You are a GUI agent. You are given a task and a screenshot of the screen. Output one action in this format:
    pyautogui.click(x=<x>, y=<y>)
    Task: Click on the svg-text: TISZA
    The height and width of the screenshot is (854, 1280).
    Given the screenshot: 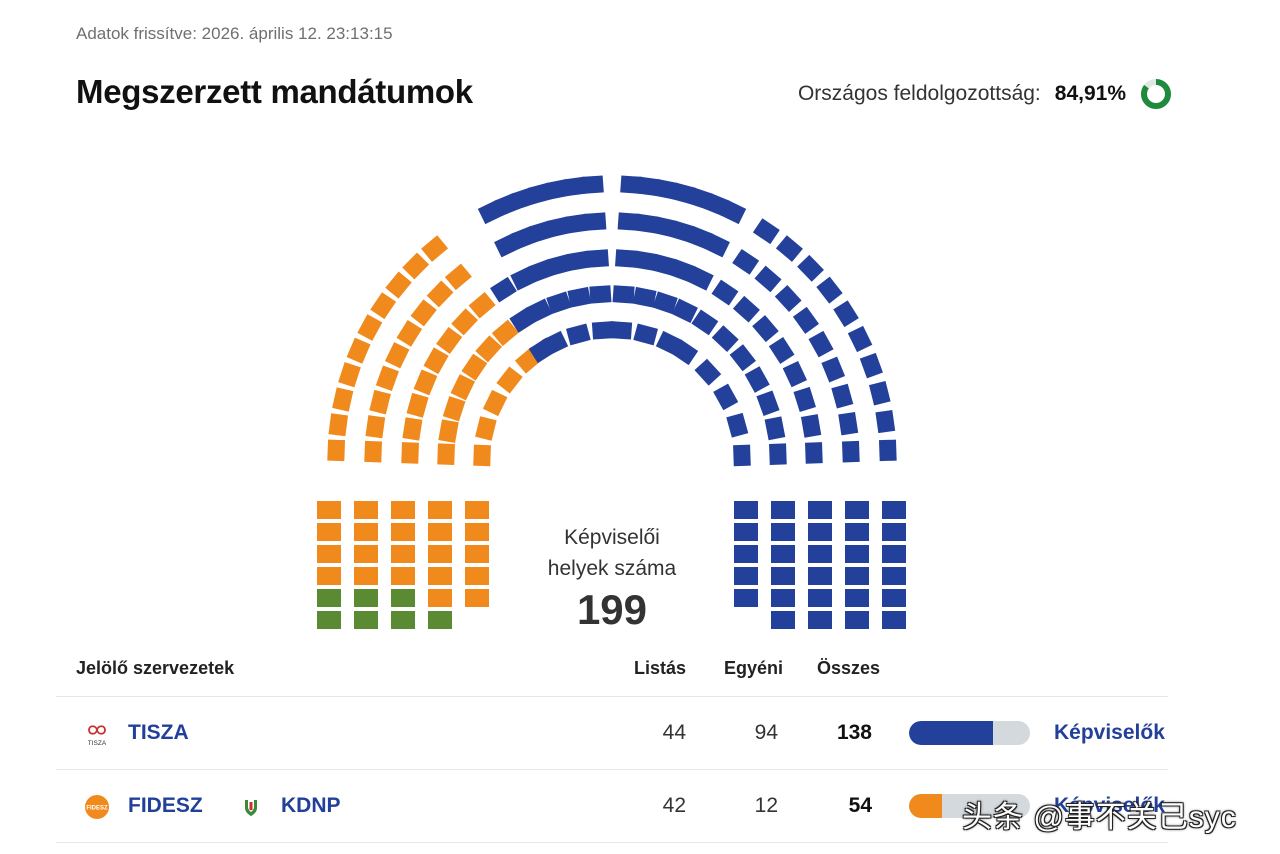 What is the action you would take?
    pyautogui.click(x=97, y=743)
    